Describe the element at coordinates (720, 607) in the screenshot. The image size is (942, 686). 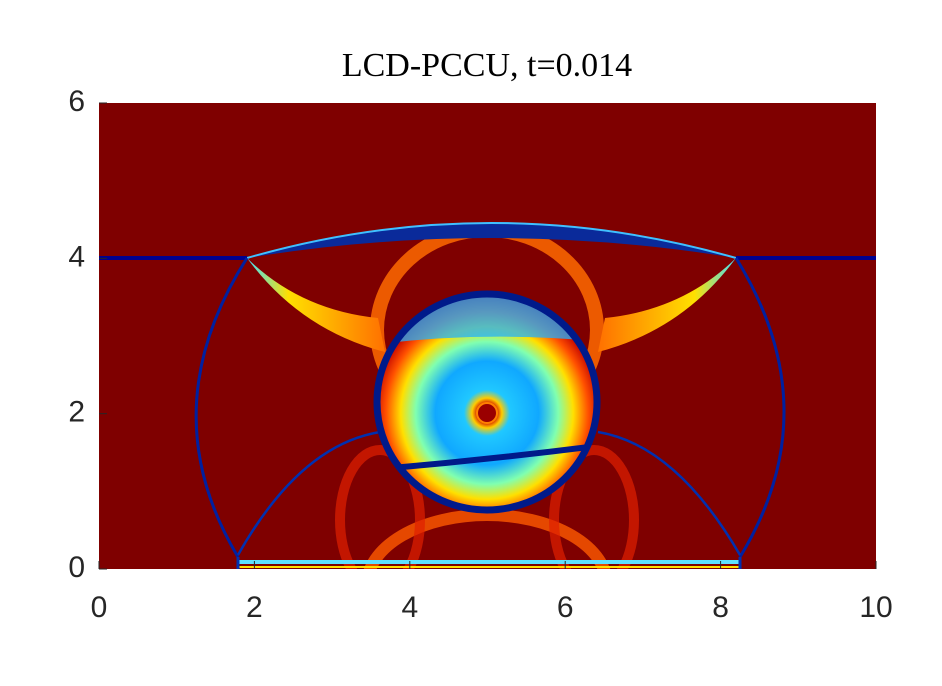
I see `x-tick-label: 8` at that location.